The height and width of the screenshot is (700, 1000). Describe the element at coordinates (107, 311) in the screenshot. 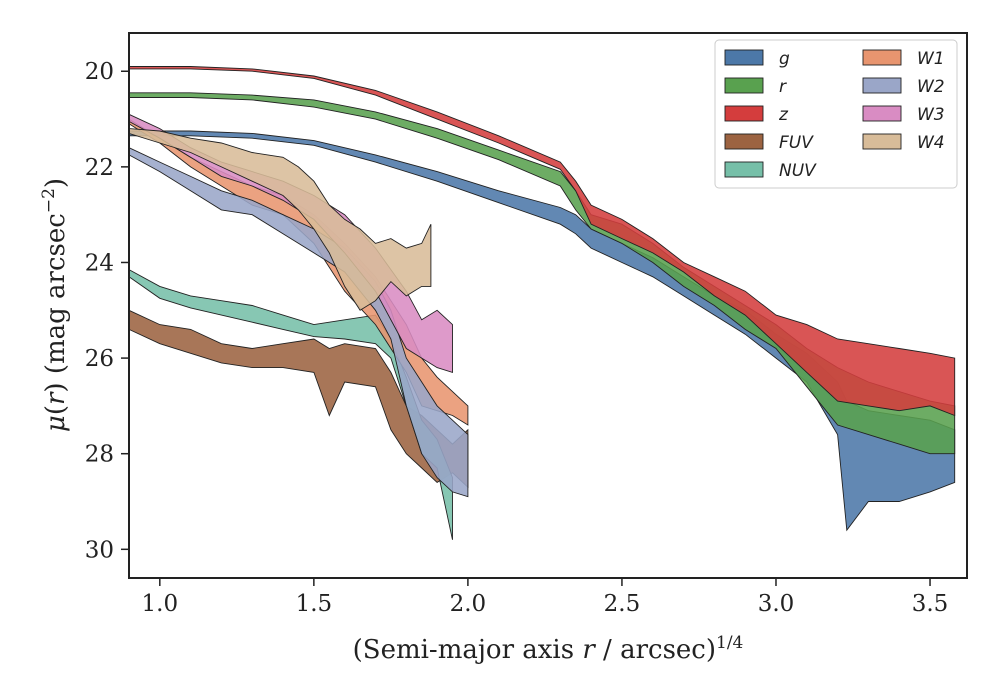

I see `y-axis: 20 22 24 26 28 30` at that location.